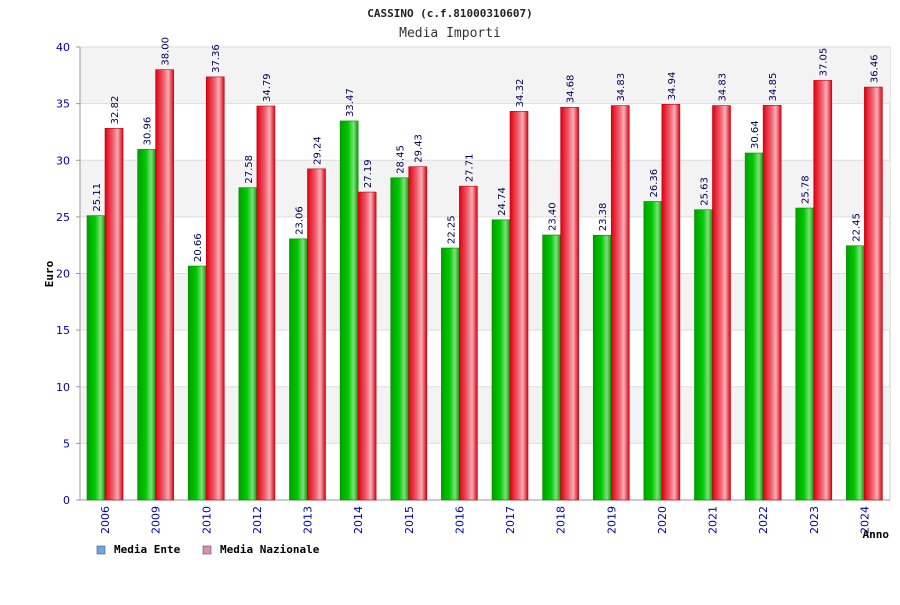 This screenshot has height=605, width=900. I want to click on bar-value-label: 38.00, so click(166, 51).